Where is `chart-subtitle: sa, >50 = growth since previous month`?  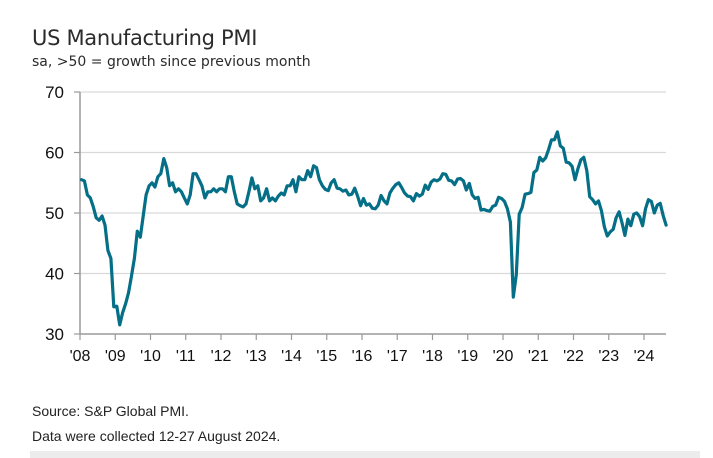 chart-subtitle: sa, >50 = growth since previous month is located at coordinates (171, 62).